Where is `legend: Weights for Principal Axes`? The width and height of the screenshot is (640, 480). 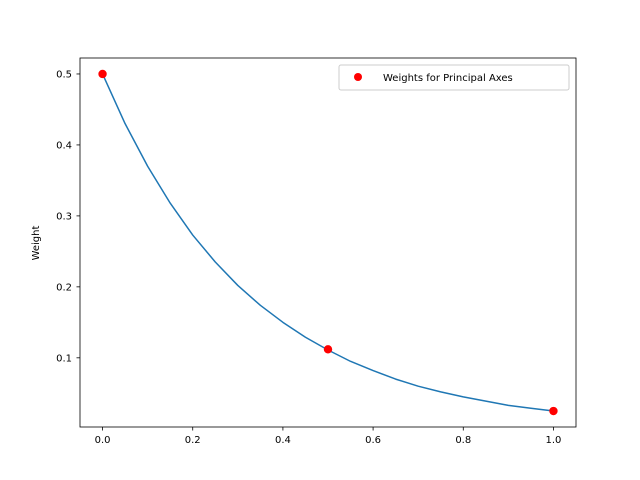
legend: Weights for Principal Axes is located at coordinates (454, 77).